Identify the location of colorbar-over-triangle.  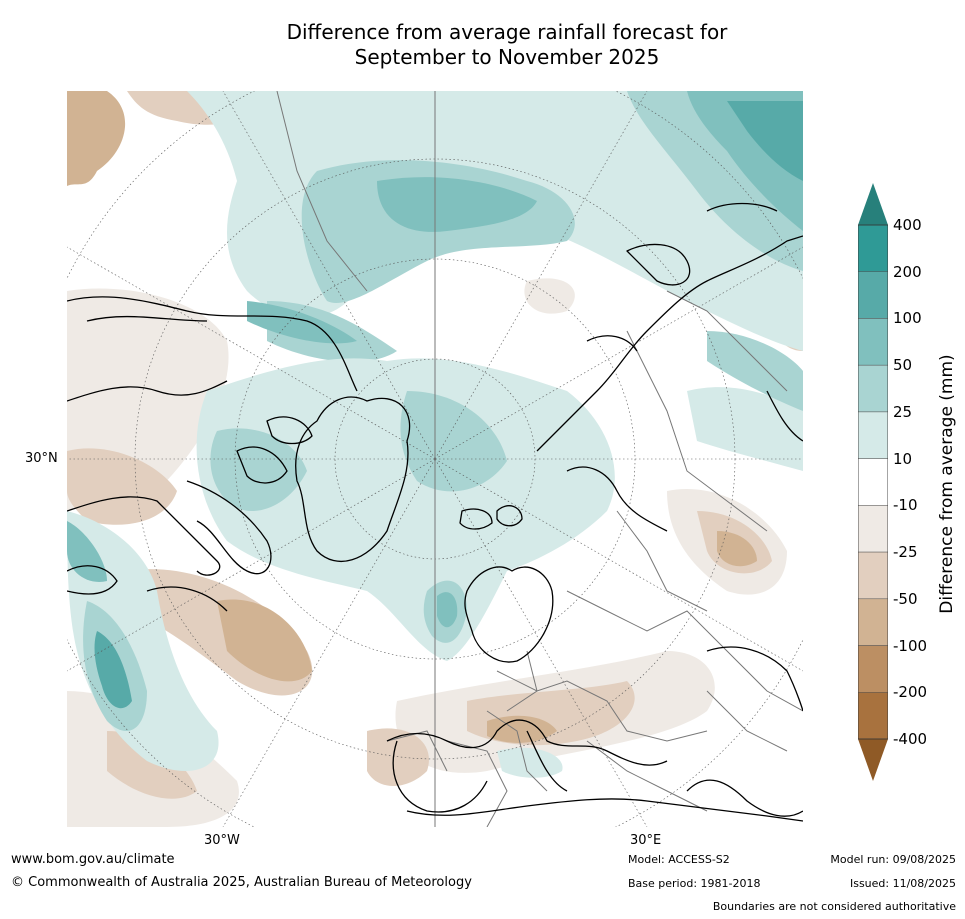
(873, 204).